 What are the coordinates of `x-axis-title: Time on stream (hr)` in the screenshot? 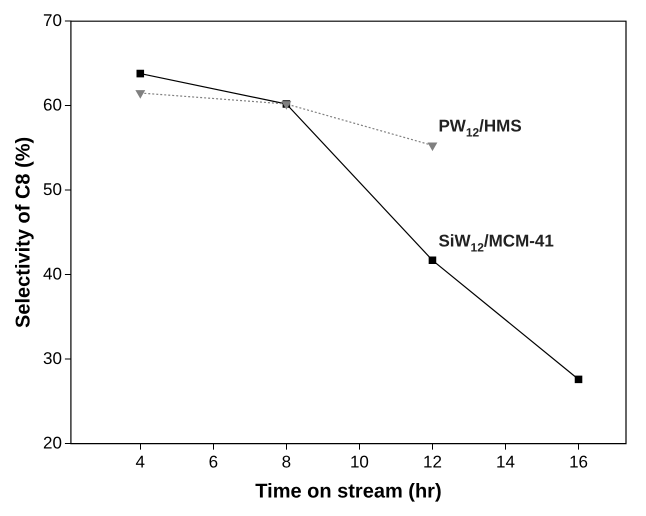 It's located at (348, 491).